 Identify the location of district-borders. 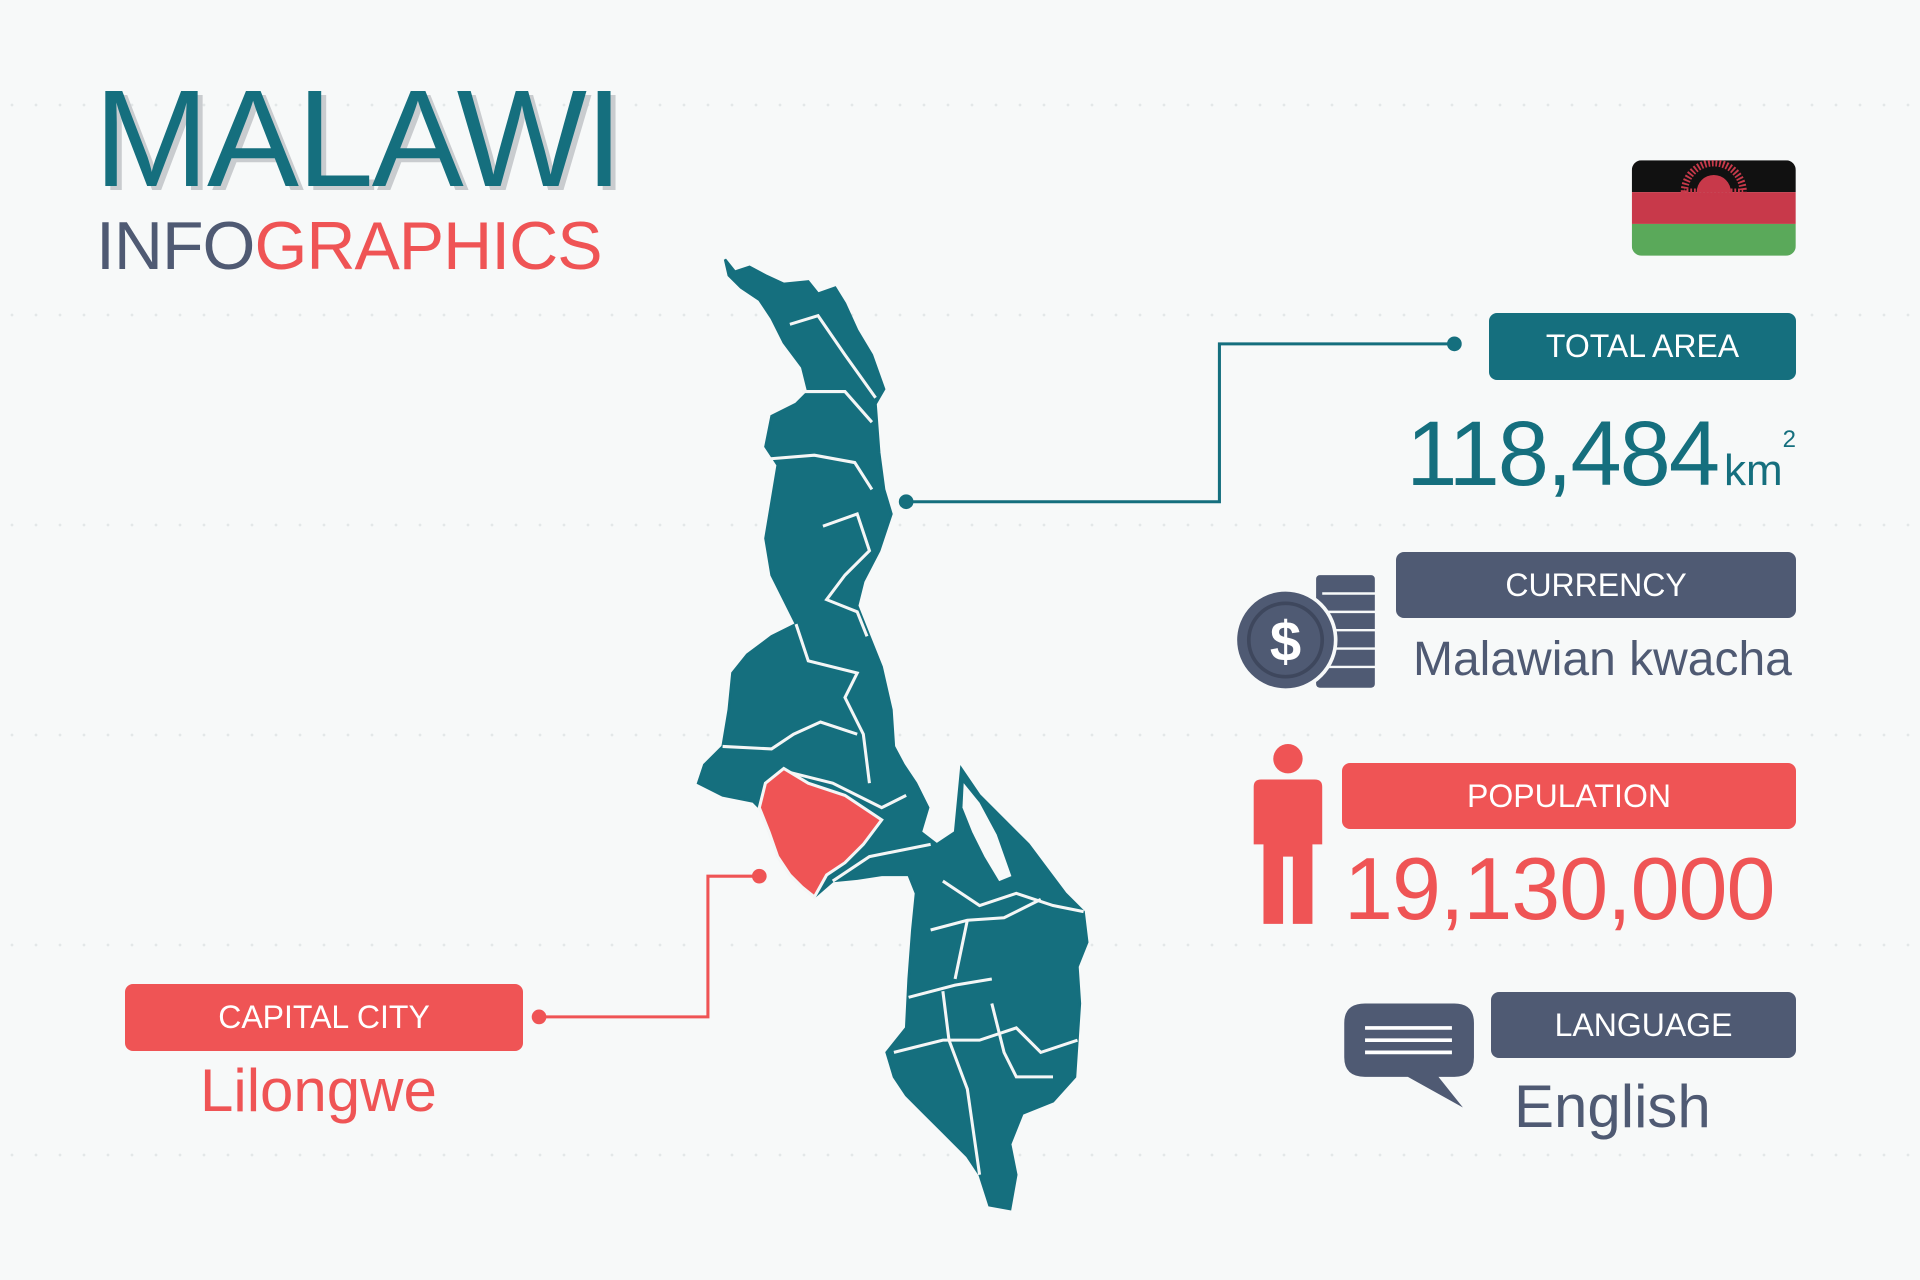
(903, 744).